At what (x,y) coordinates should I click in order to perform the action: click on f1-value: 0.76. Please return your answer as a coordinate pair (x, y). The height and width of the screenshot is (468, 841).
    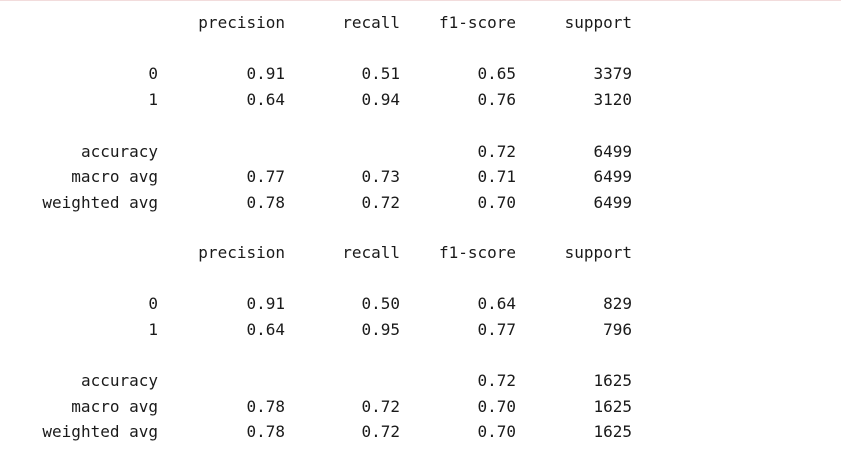
    Looking at the image, I should click on (496, 99).